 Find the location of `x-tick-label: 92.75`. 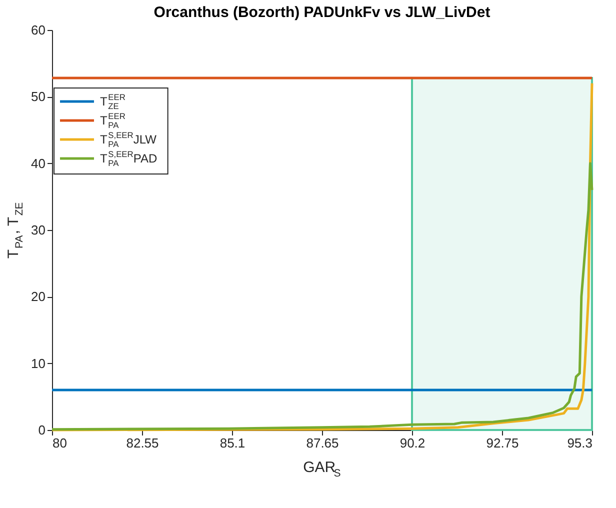

x-tick-label: 92.75 is located at coordinates (502, 443).